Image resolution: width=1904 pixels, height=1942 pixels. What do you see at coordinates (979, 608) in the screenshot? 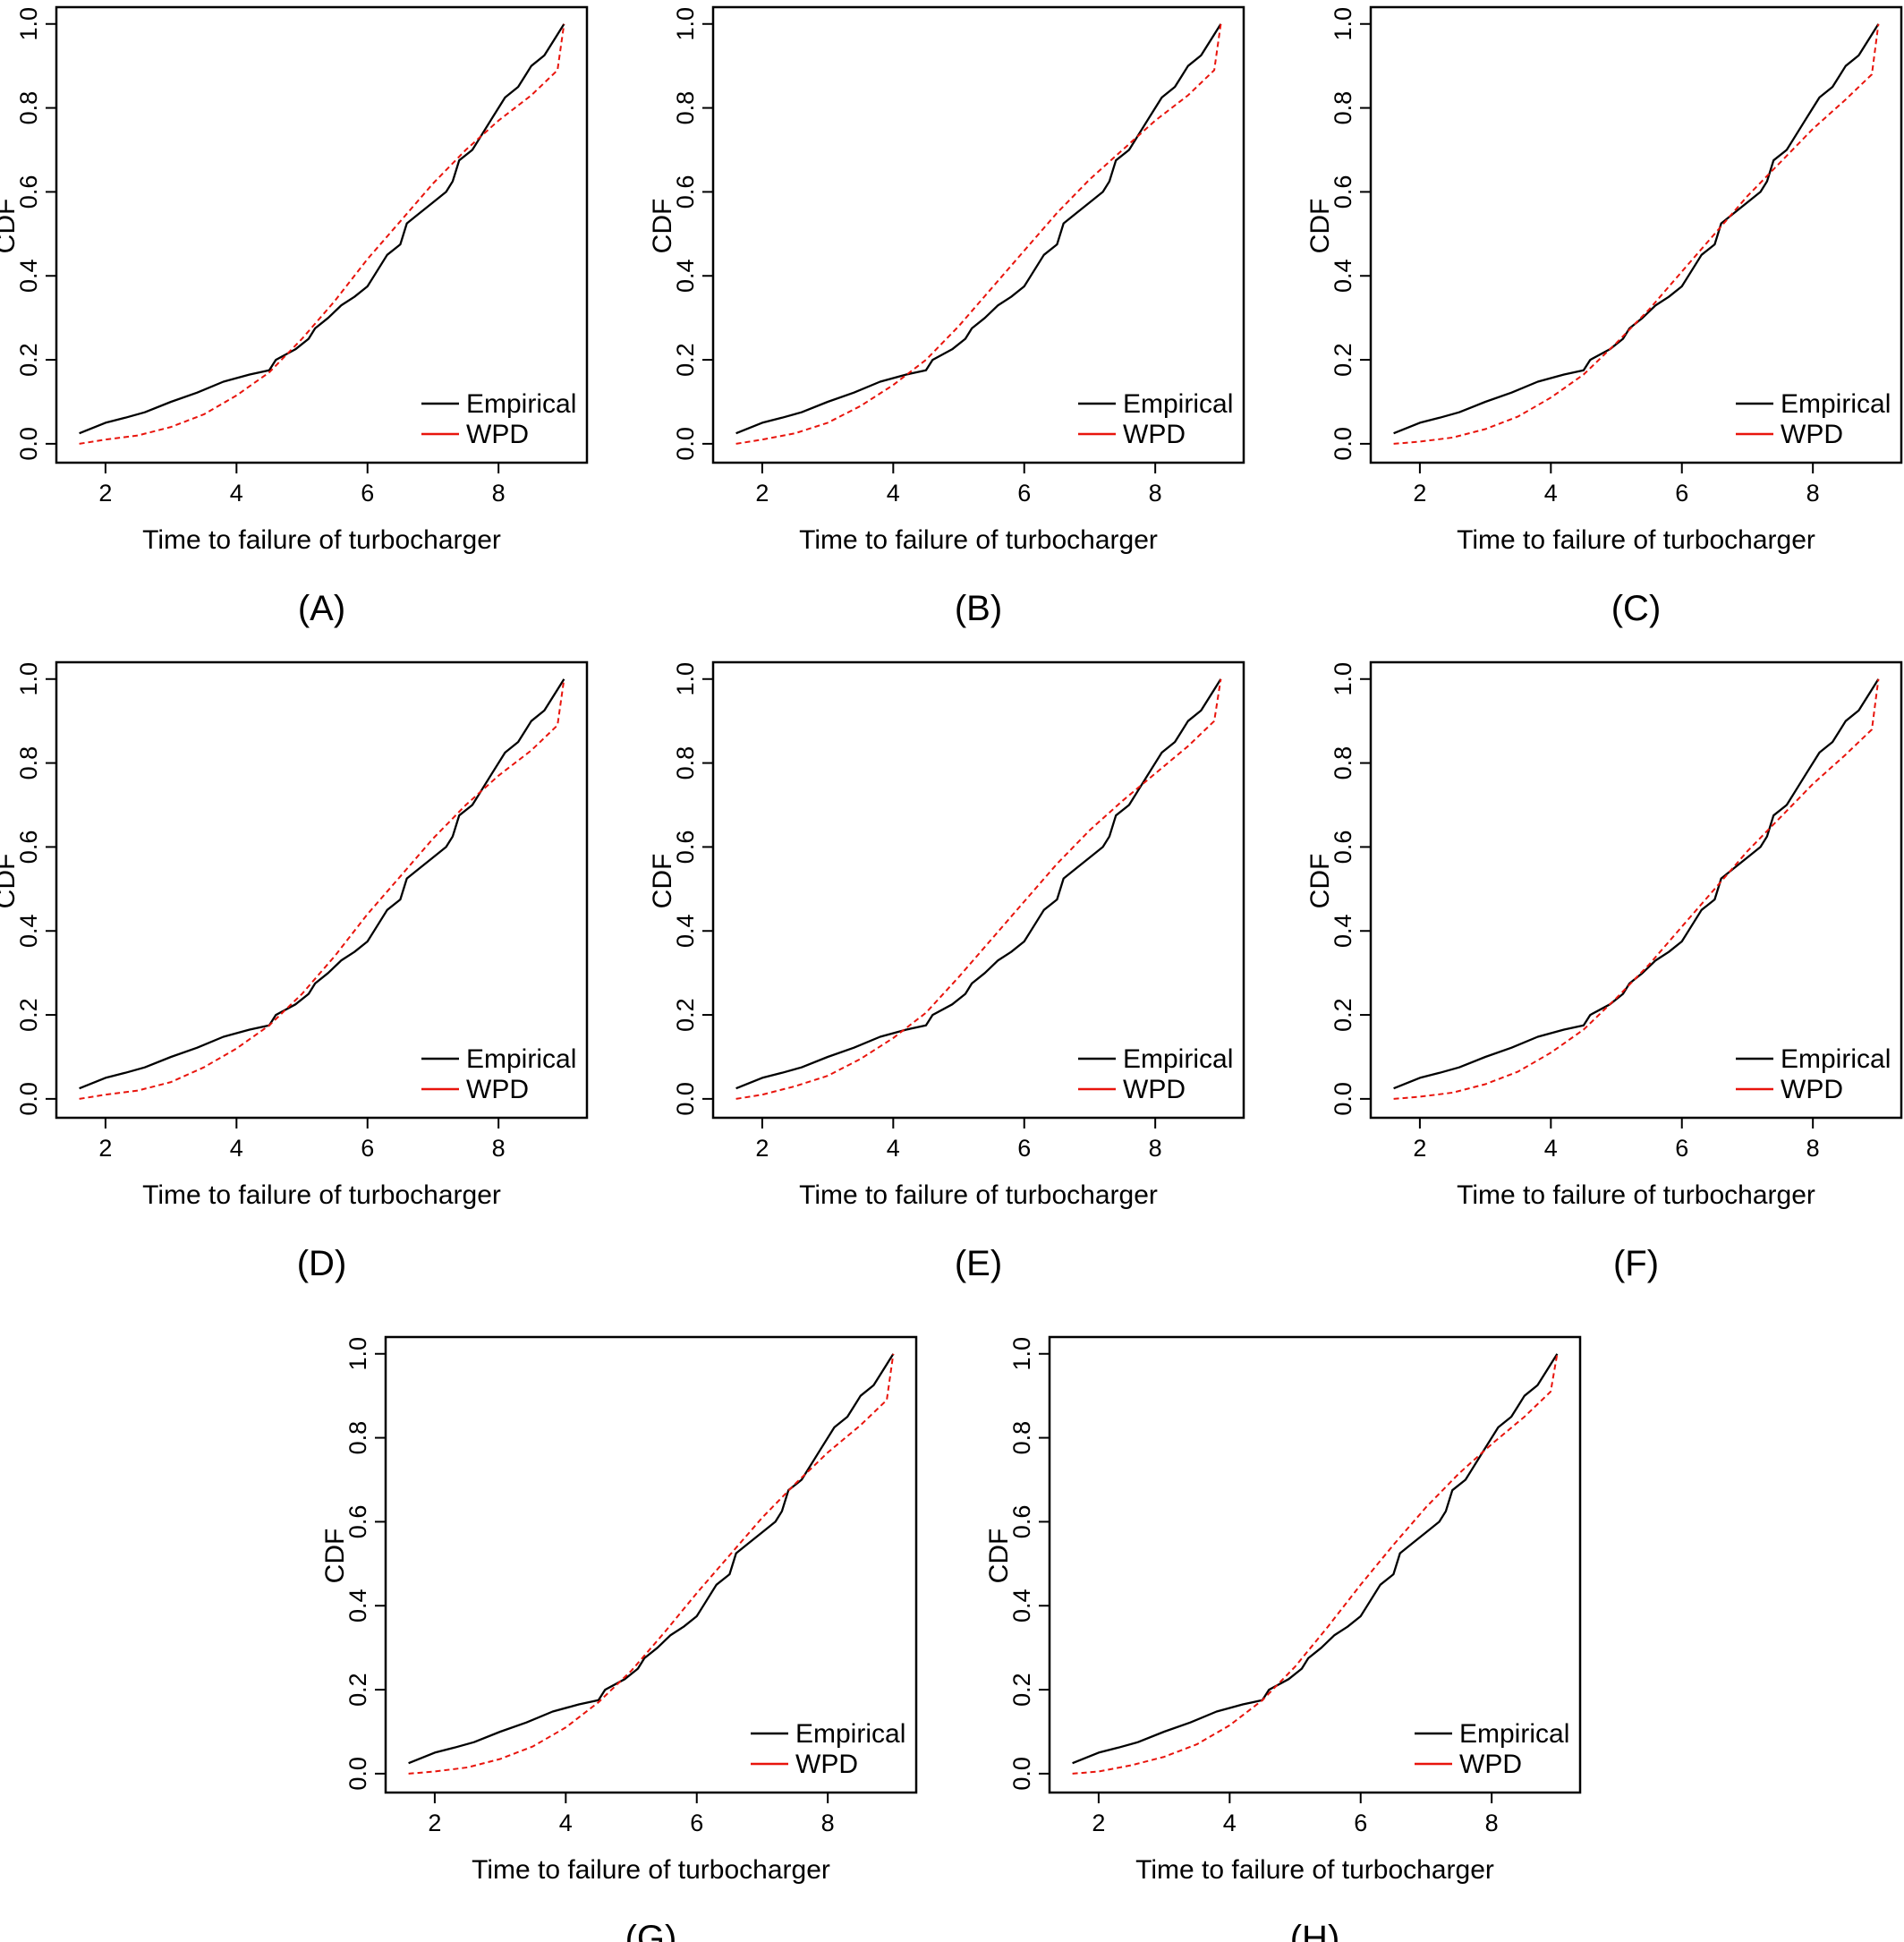
I see `panel-caption: (B)` at bounding box center [979, 608].